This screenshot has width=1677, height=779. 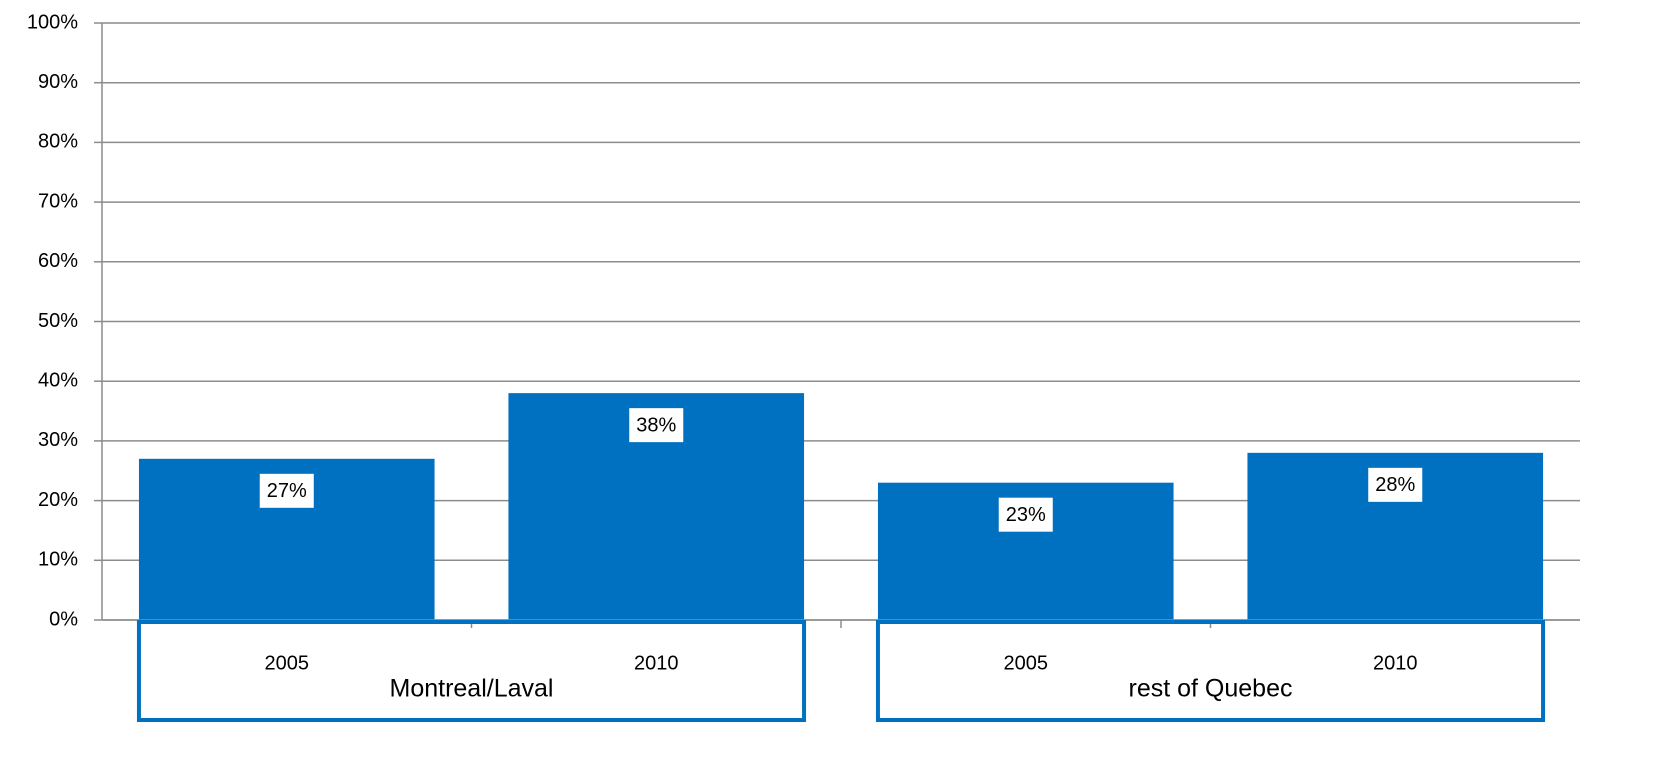 What do you see at coordinates (58, 440) in the screenshot?
I see `y-tick-label: 30%` at bounding box center [58, 440].